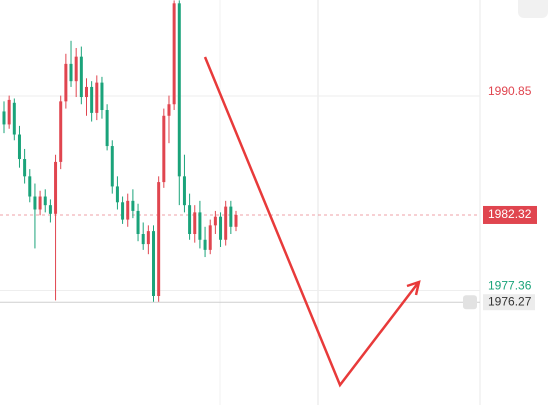 Image resolution: width=550 pixels, height=405 pixels. Describe the element at coordinates (533, 9) in the screenshot. I see `corner-button` at that location.